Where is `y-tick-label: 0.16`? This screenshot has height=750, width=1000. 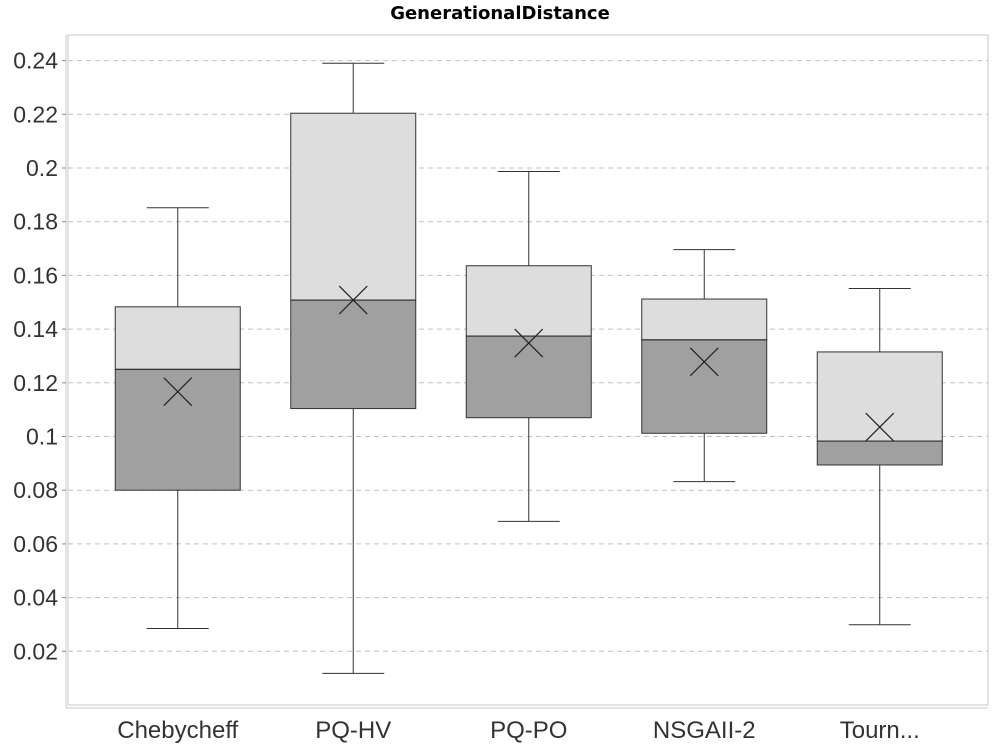
y-tick-label: 0.16 is located at coordinates (35, 275).